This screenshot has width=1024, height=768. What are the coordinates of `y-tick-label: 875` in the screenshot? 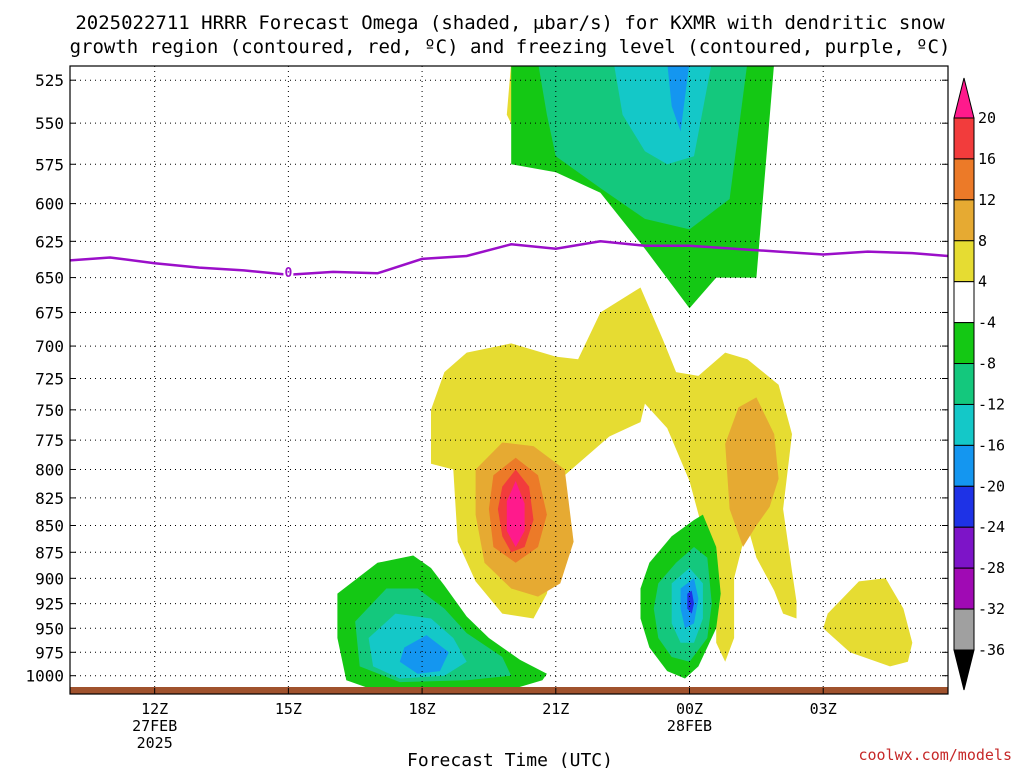 It's located at (49, 552).